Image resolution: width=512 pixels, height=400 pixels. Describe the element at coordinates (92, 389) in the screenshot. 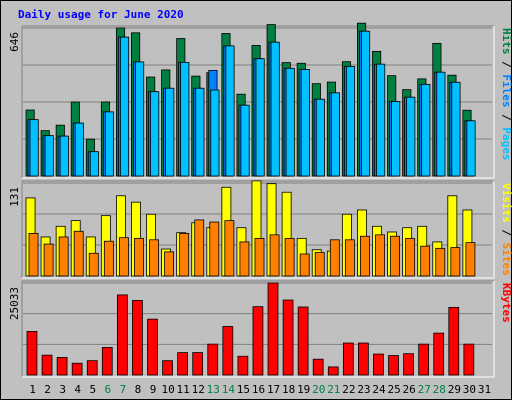

I see `x-tick-label-5: 5` at that location.